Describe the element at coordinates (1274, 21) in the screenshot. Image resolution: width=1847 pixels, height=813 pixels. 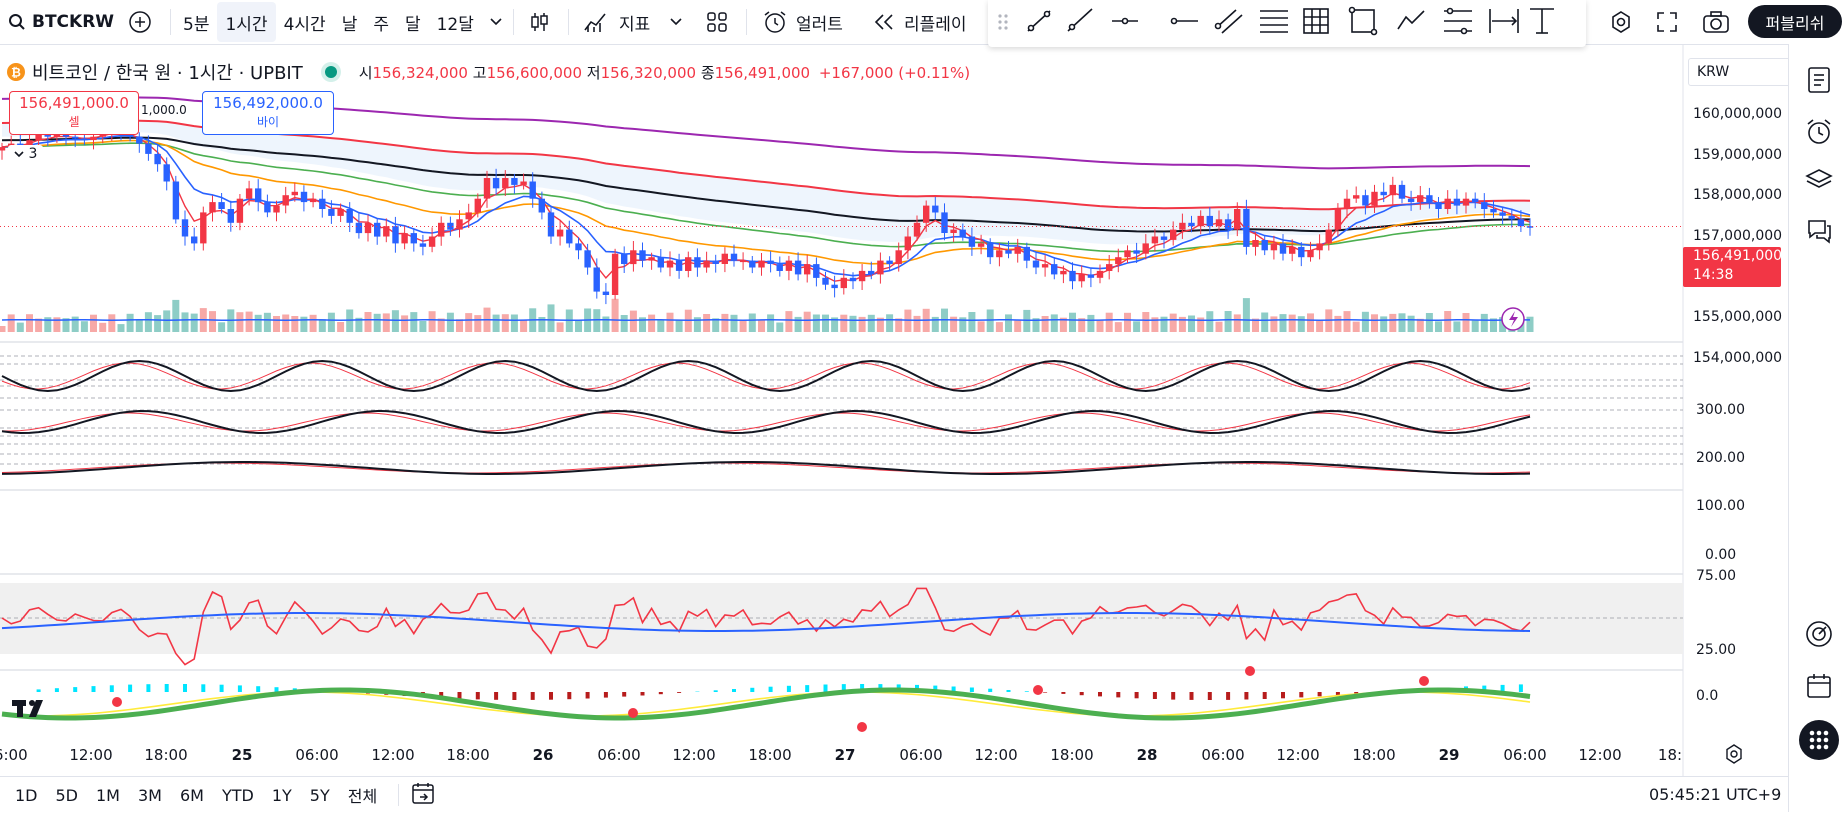
I see `fib-retracement-icon` at that location.